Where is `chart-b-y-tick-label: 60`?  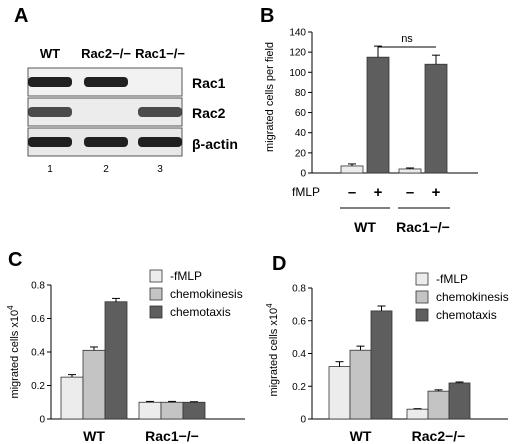 chart-b-y-tick-label: 60 is located at coordinates (301, 113).